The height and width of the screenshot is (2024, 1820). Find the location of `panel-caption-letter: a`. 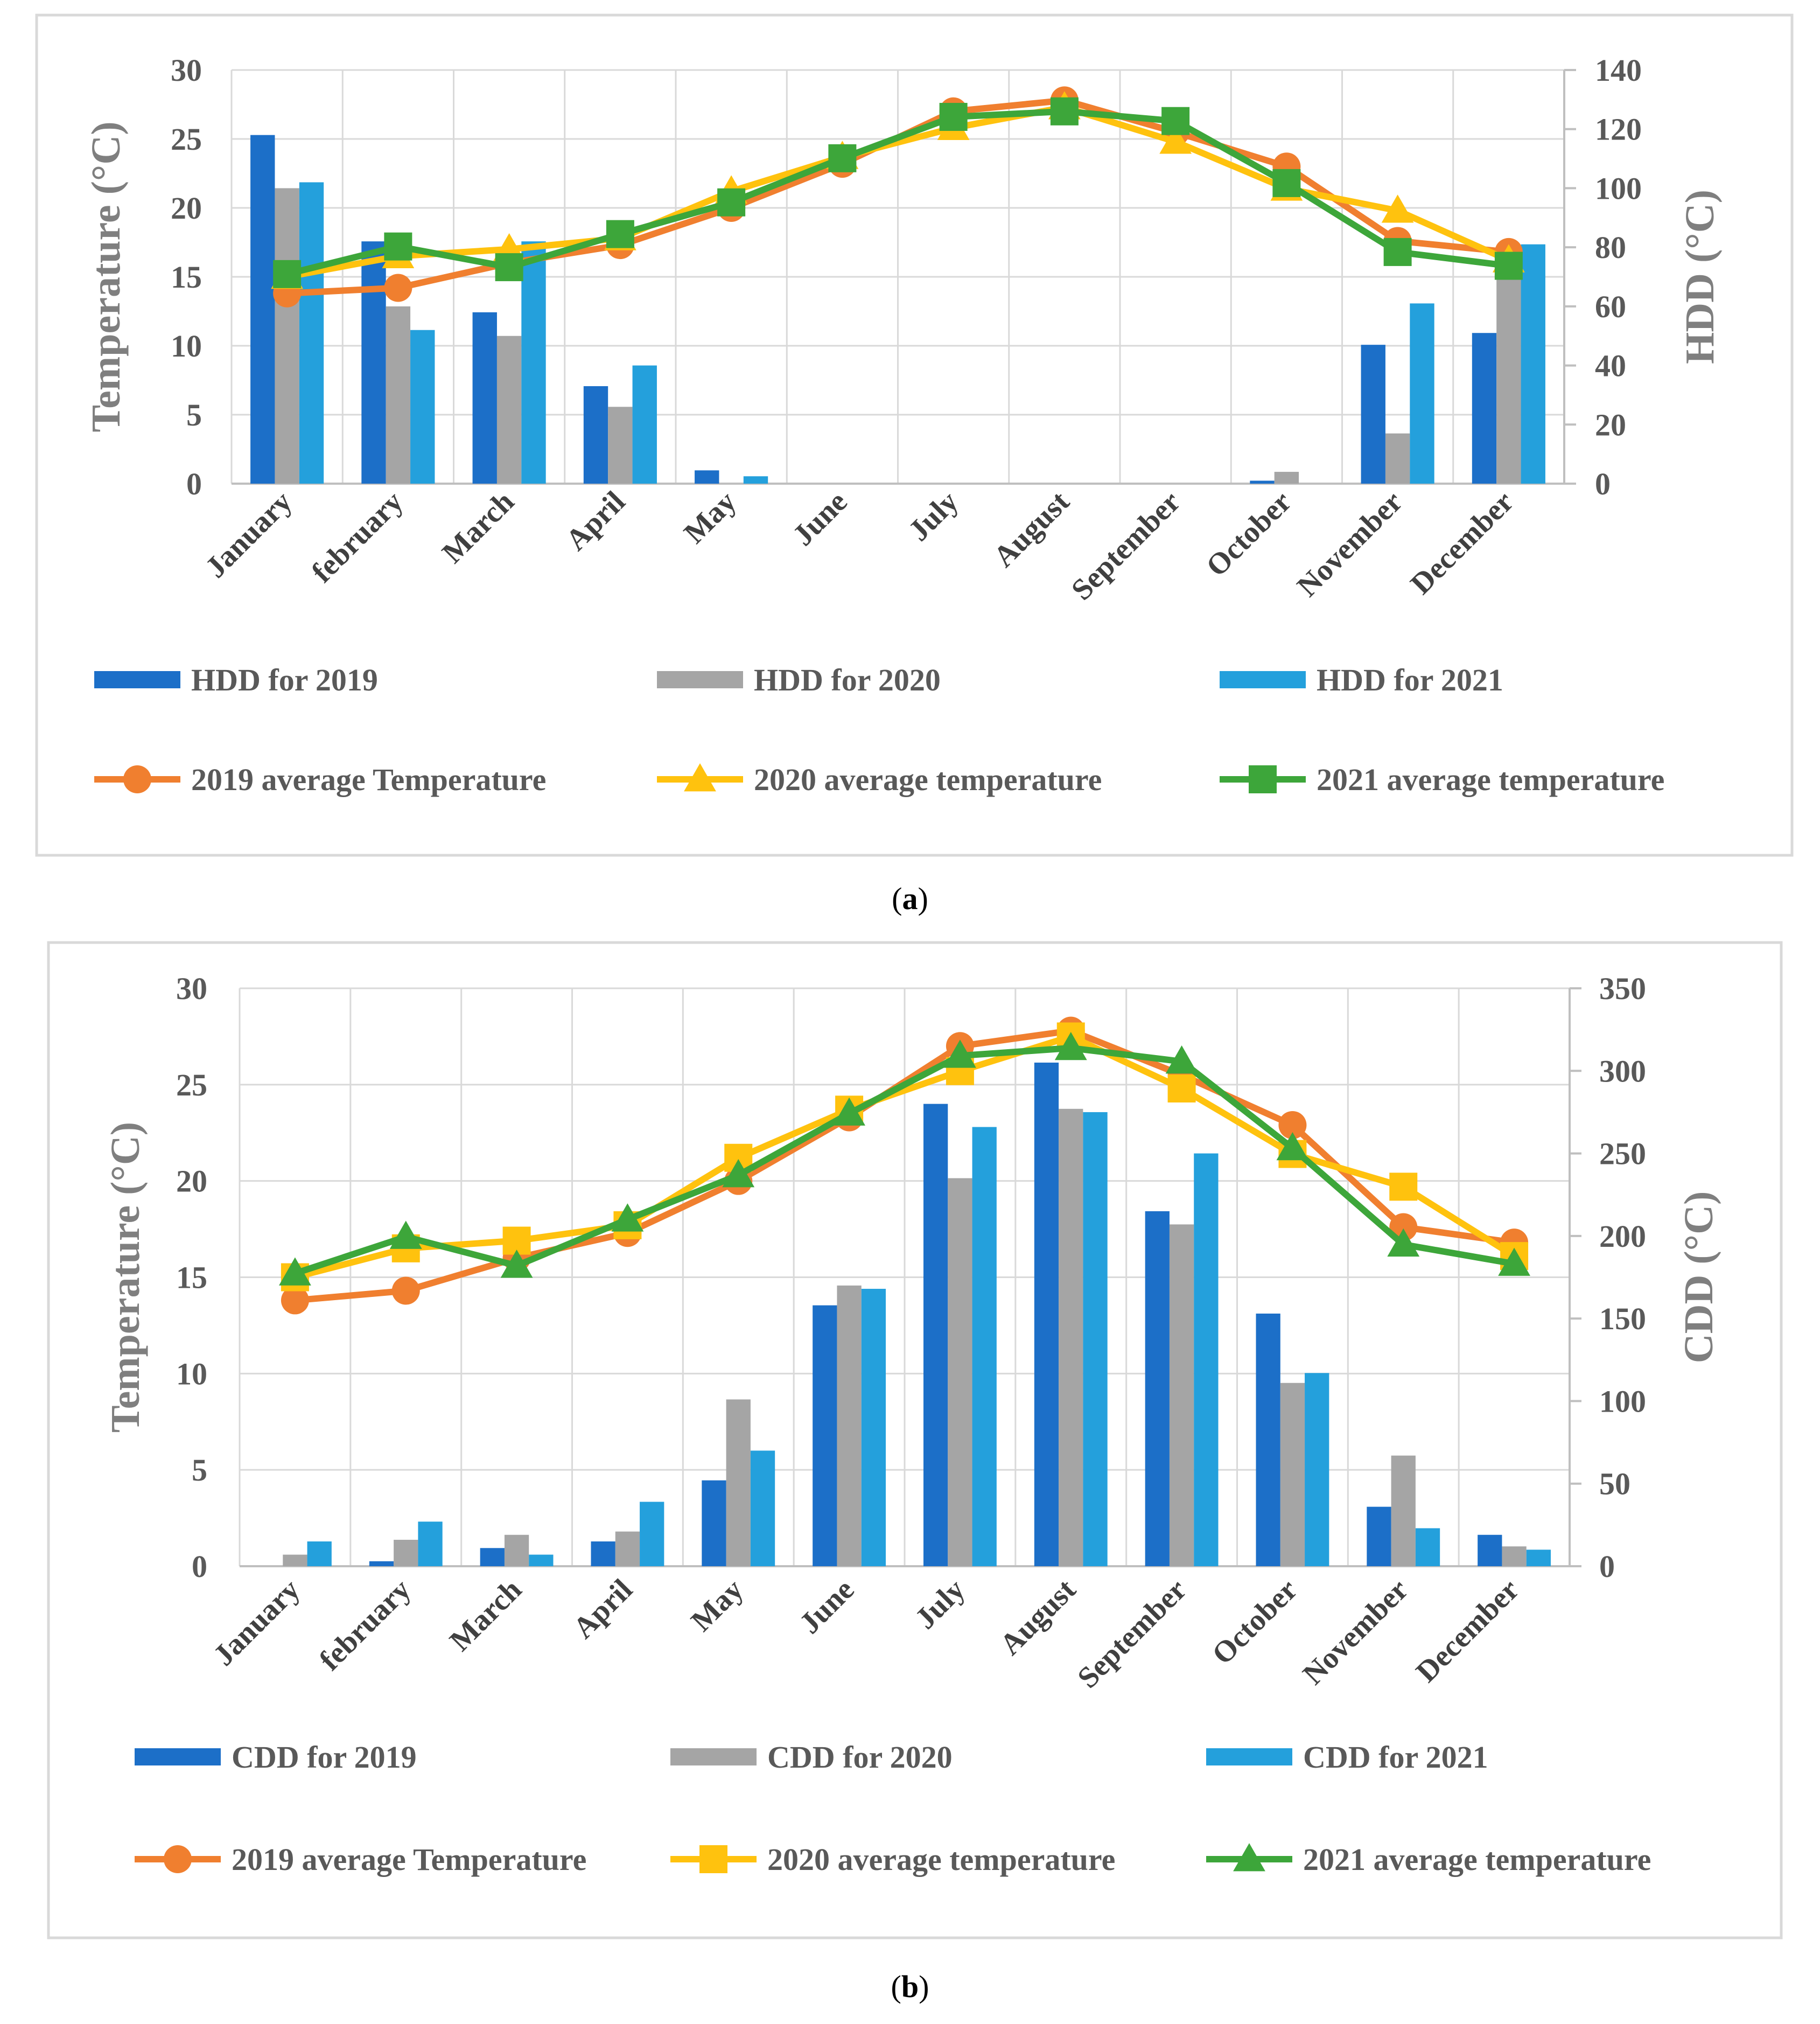

panel-caption-letter: a is located at coordinates (910, 899).